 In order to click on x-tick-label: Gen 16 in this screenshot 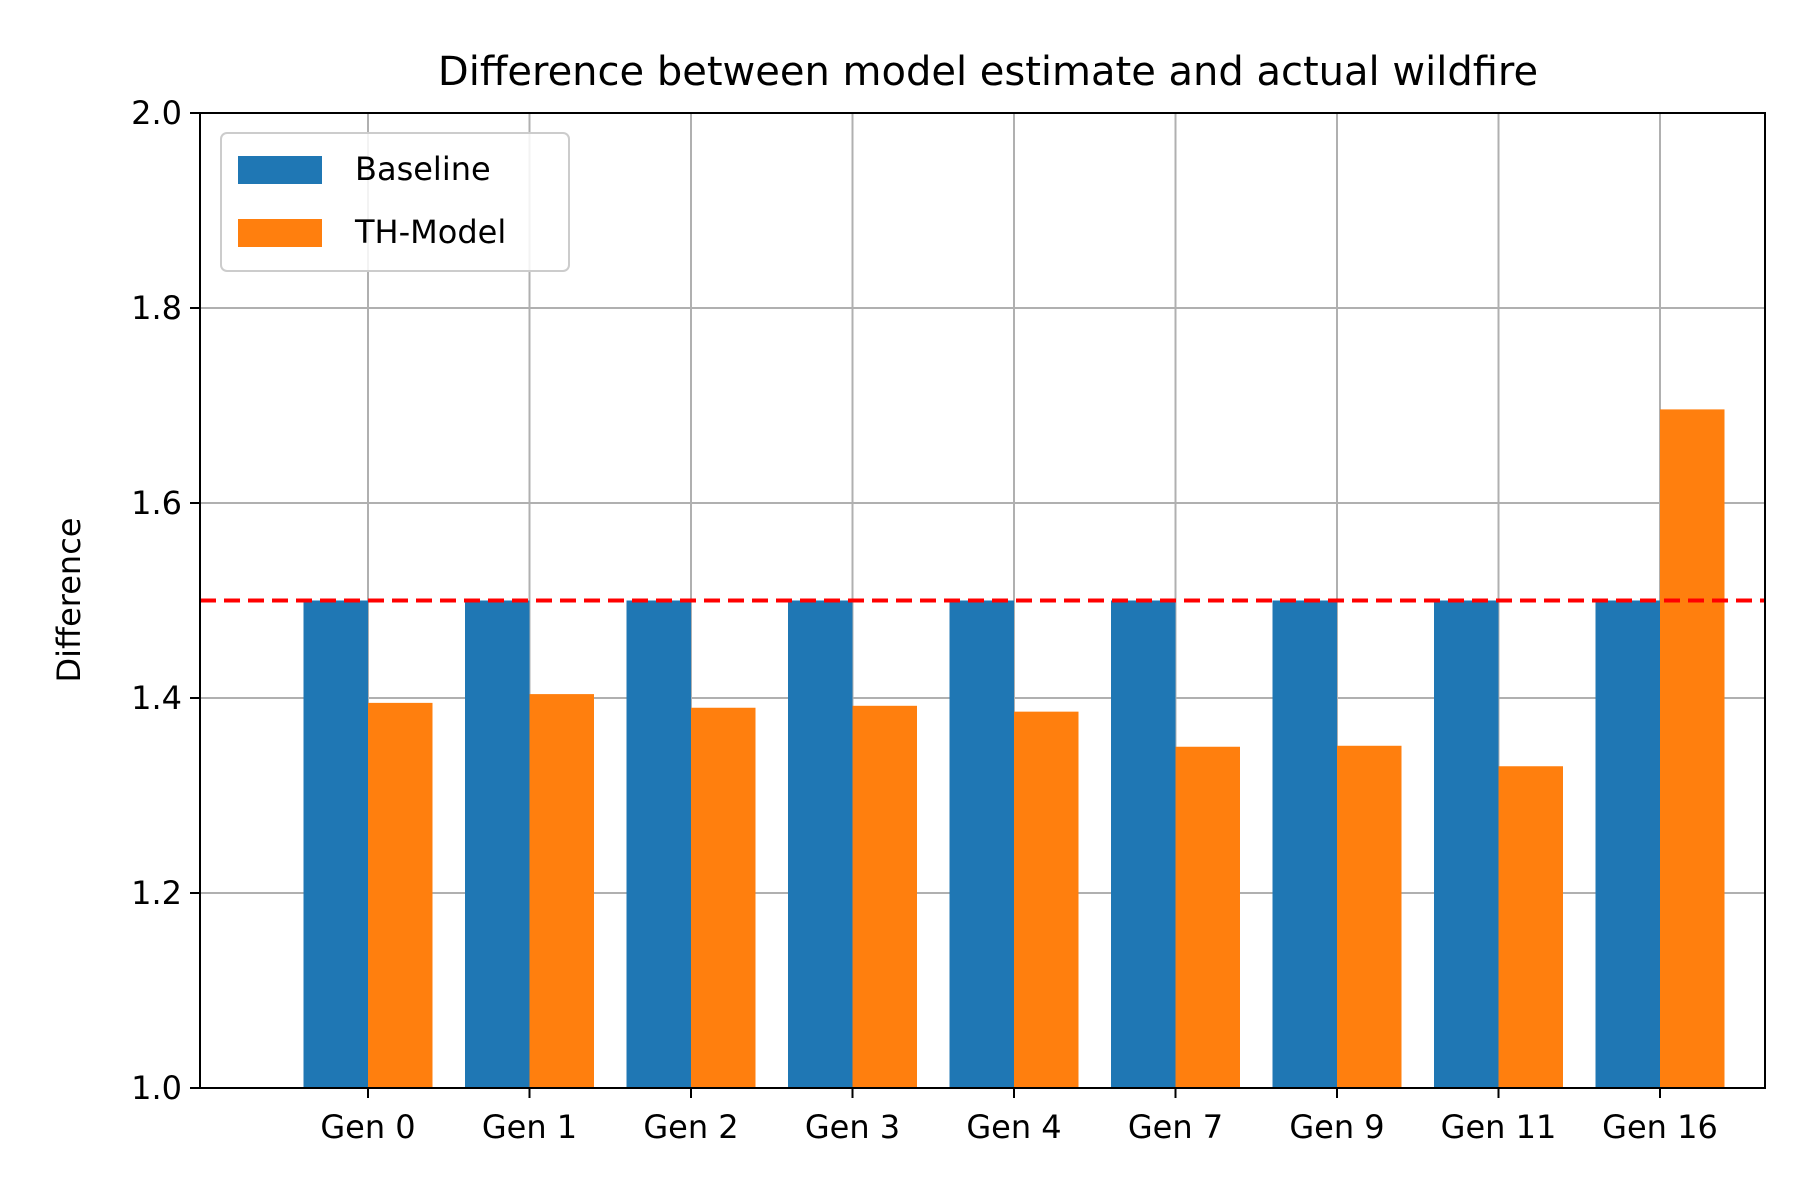, I will do `click(1660, 1127)`.